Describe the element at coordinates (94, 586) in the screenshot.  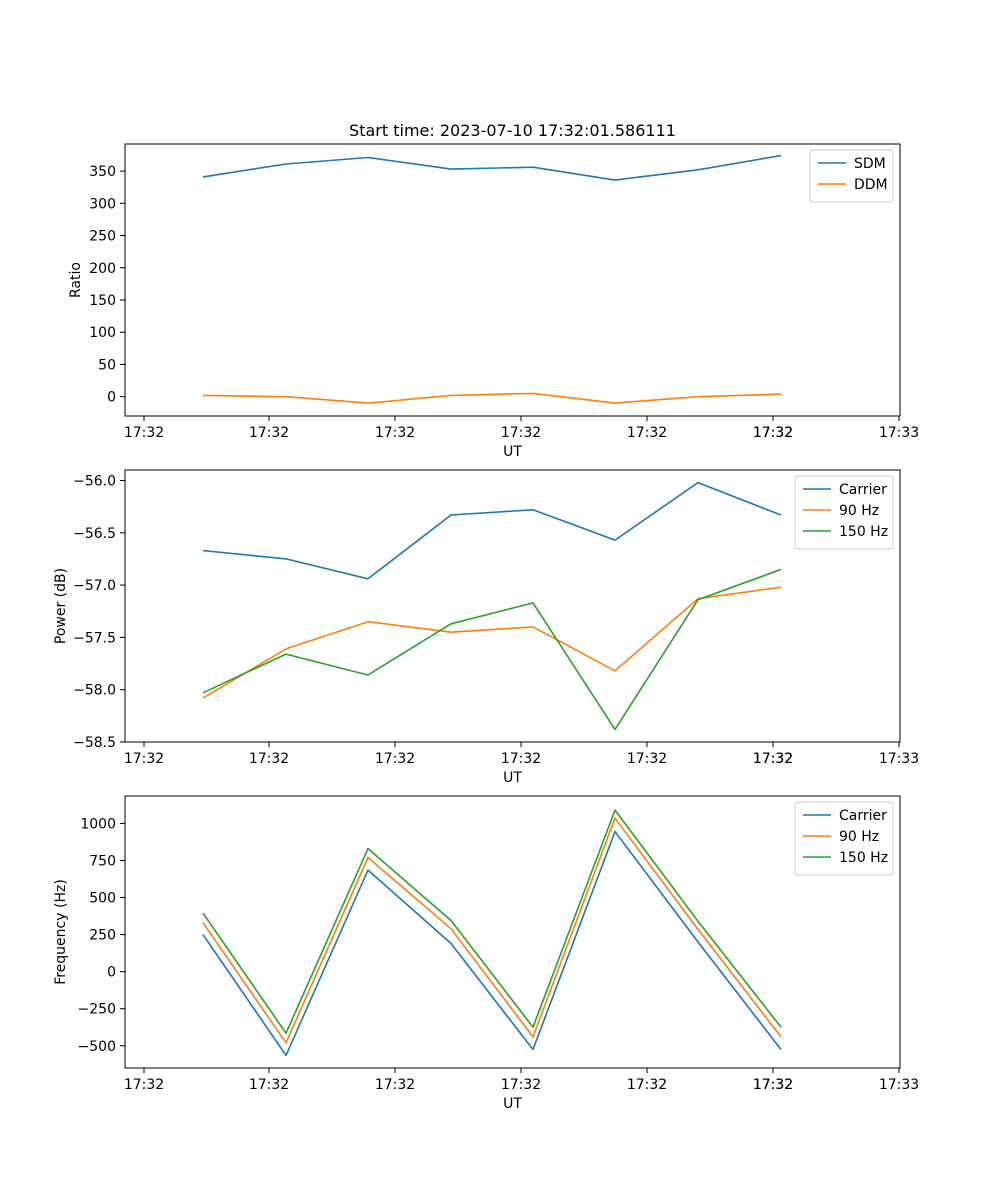
I see `y-tick-label: −57.0` at that location.